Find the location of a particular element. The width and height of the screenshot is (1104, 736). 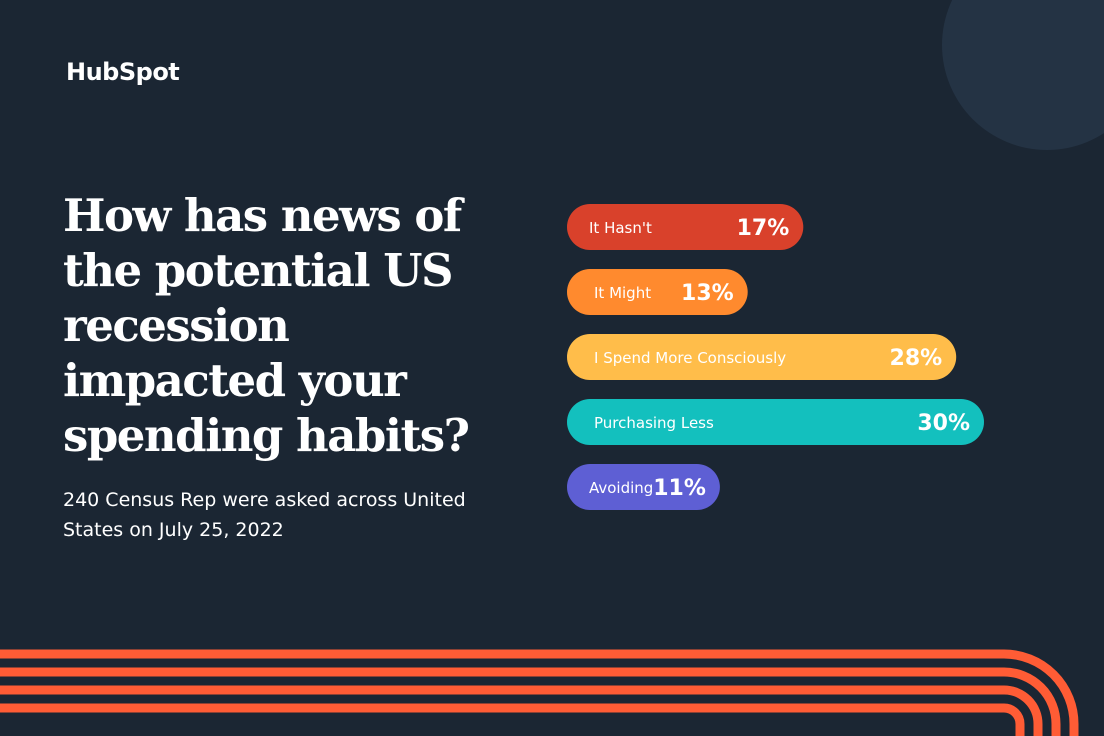

bar-group: It Might 13% is located at coordinates (657, 292).